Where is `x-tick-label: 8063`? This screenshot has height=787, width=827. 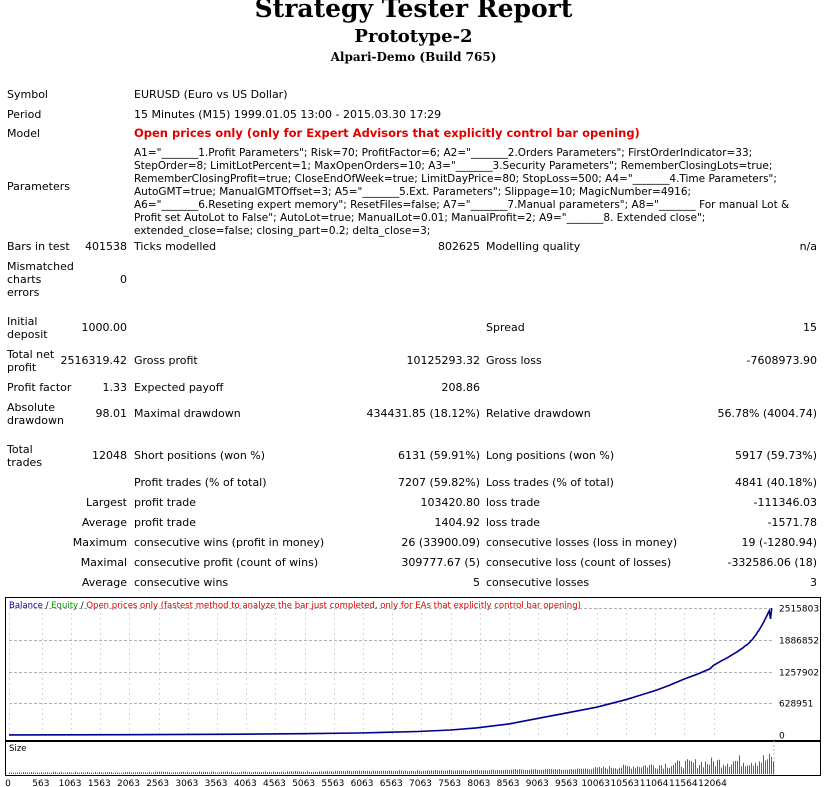 x-tick-label: 8063 is located at coordinates (478, 783).